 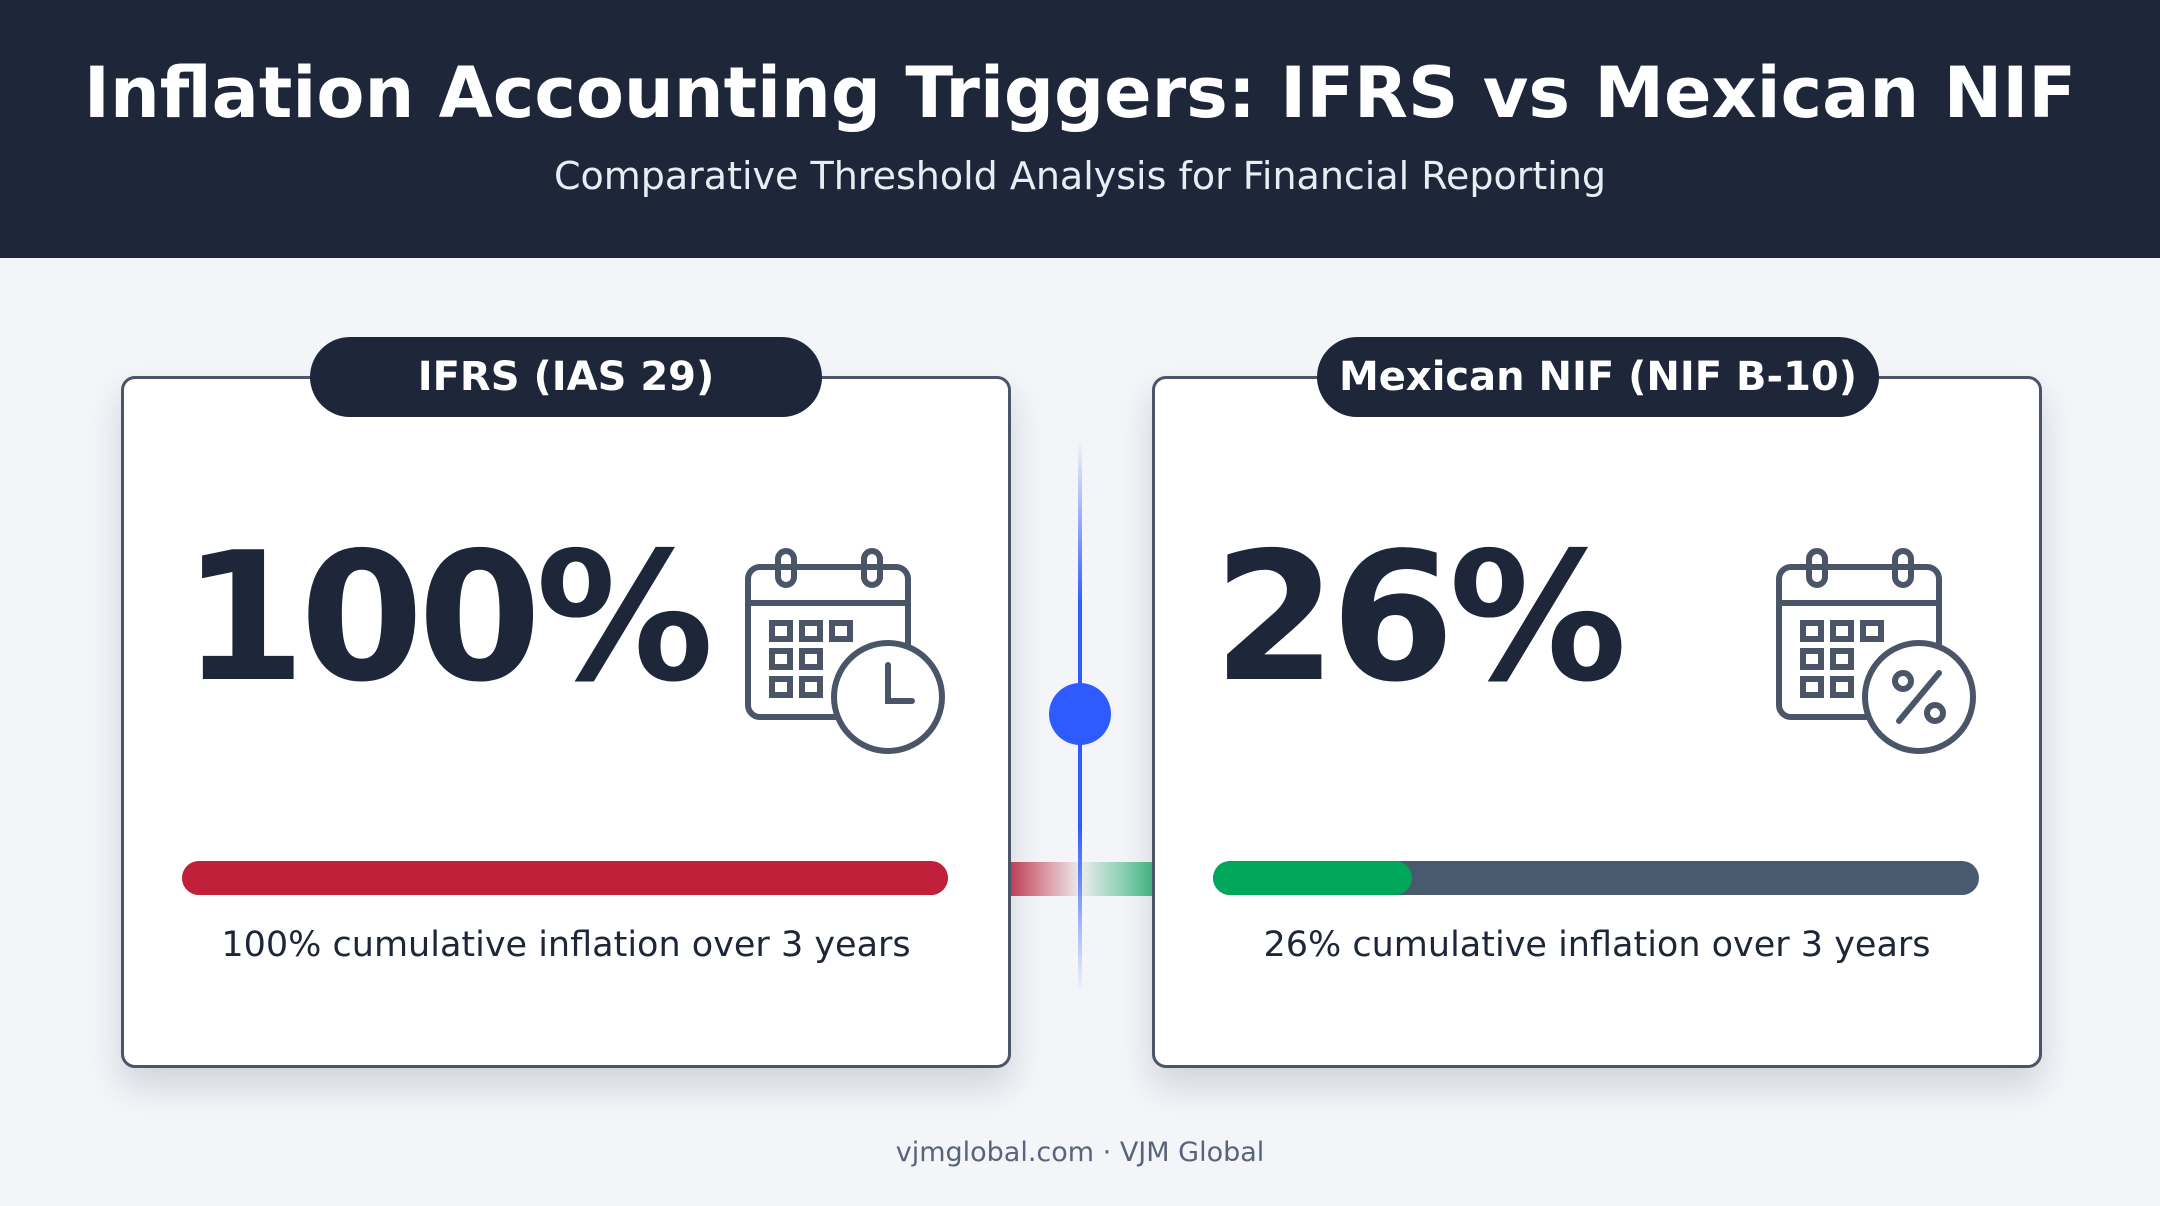 What do you see at coordinates (1598, 377) in the screenshot?
I see `badge: Mexican NIF (NIF B-10)` at bounding box center [1598, 377].